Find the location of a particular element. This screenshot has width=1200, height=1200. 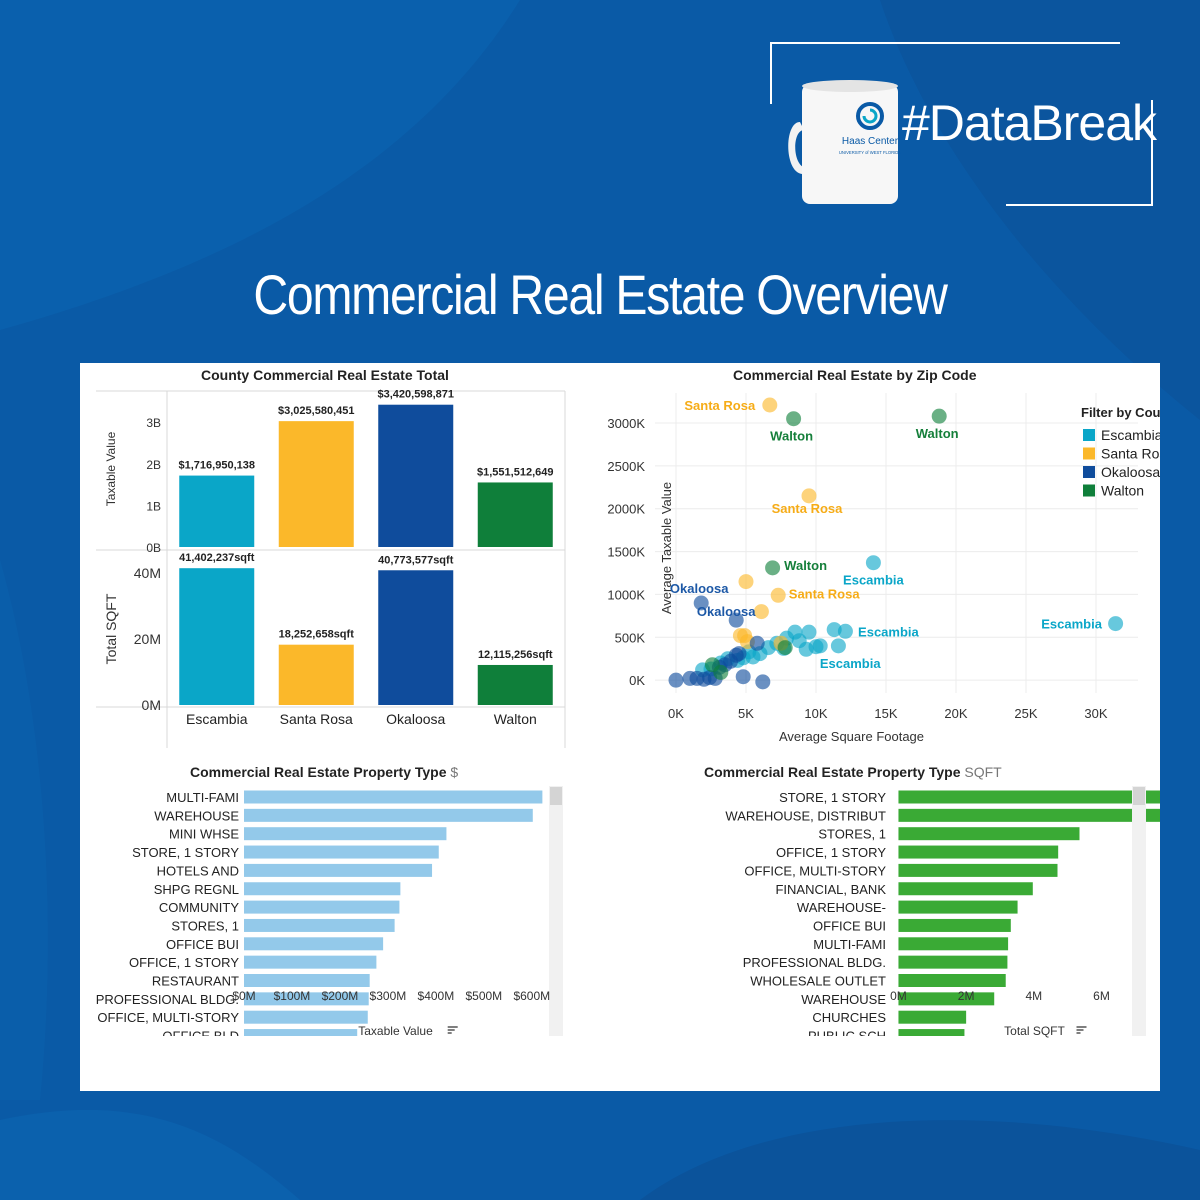

y-tick-label: 1500K is located at coordinates (626, 552).